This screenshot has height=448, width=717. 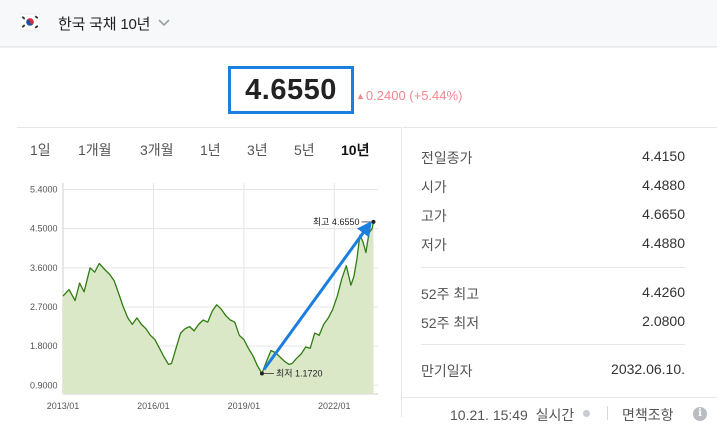 What do you see at coordinates (560, 127) in the screenshot?
I see `stats-top-divider` at bounding box center [560, 127].